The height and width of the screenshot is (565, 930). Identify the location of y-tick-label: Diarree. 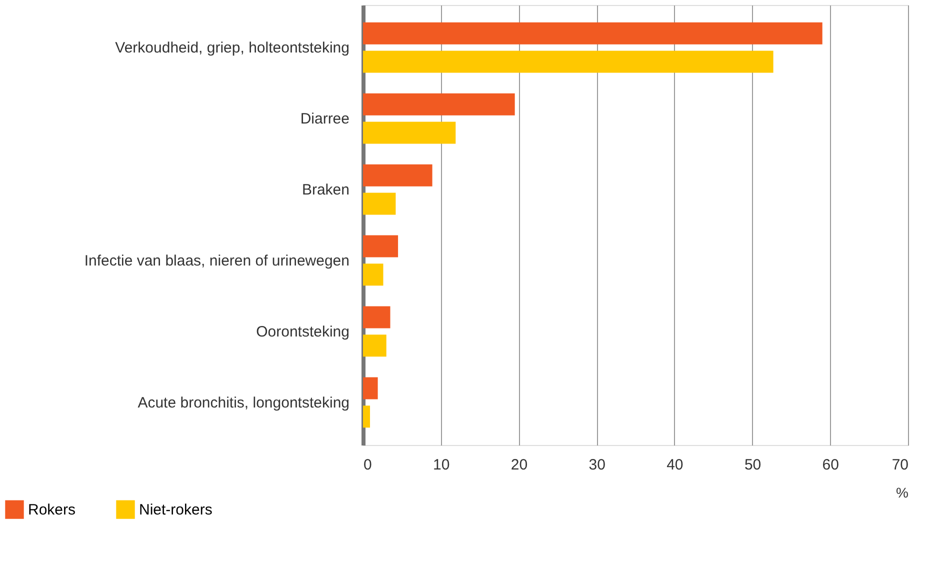
(325, 119).